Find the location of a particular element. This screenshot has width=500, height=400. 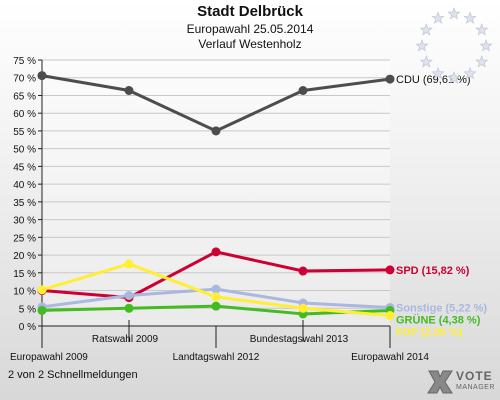

x-tick-label: Landtagswahl 2012 is located at coordinates (216, 357).